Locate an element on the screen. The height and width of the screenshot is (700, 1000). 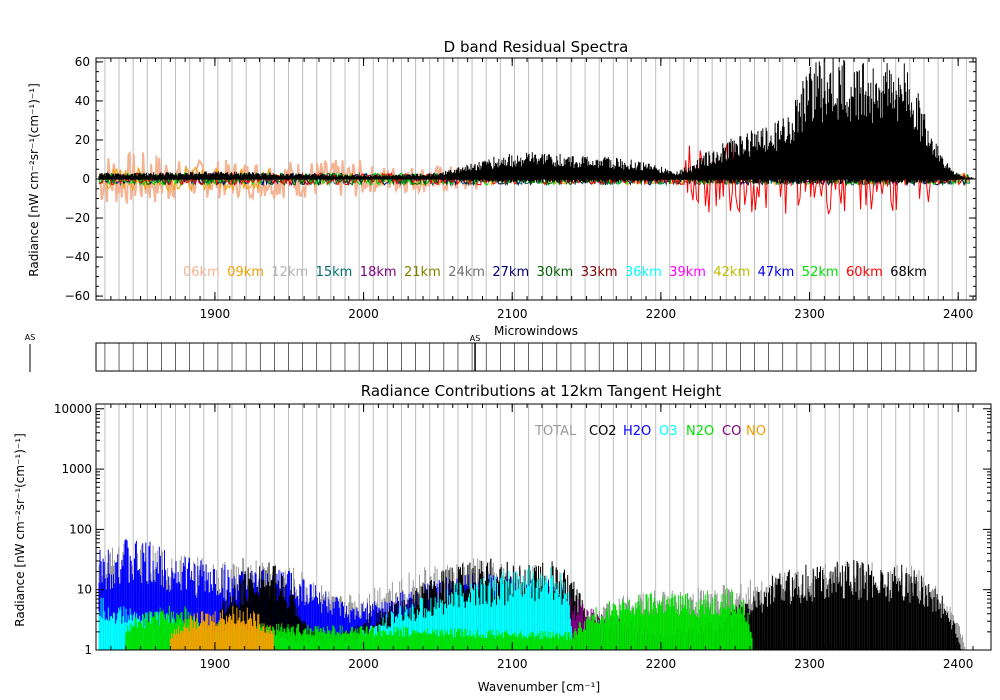
contributions-y-axis-label: Radiance [nW cm⁻²sr⁻¹(cm⁻¹)⁻¹] is located at coordinates (20, 529).